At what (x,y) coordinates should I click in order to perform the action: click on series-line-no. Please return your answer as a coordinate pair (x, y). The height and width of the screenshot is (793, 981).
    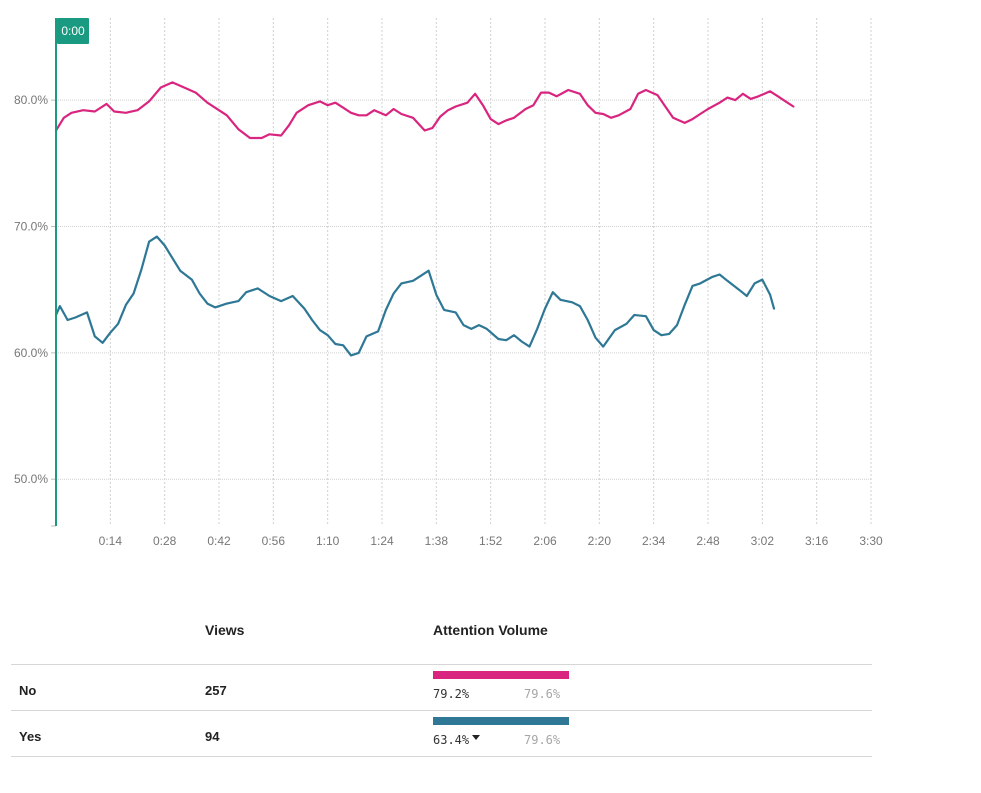
    Looking at the image, I should click on (424, 110).